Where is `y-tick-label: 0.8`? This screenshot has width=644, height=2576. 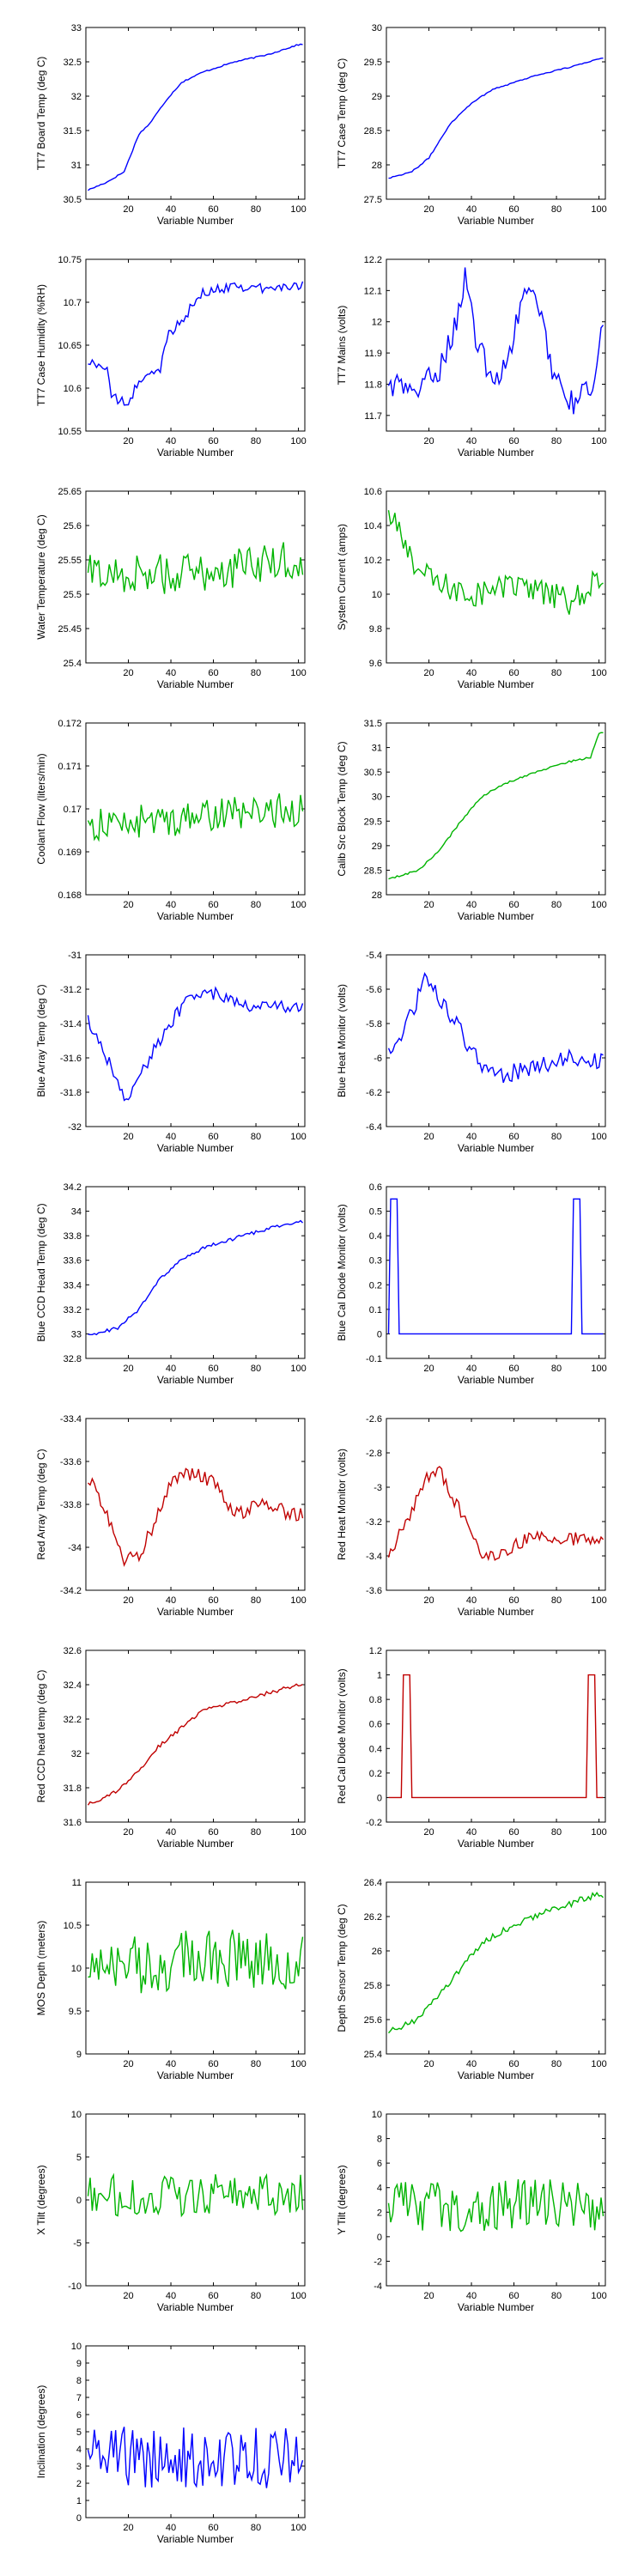 y-tick-label: 0.8 is located at coordinates (376, 1700).